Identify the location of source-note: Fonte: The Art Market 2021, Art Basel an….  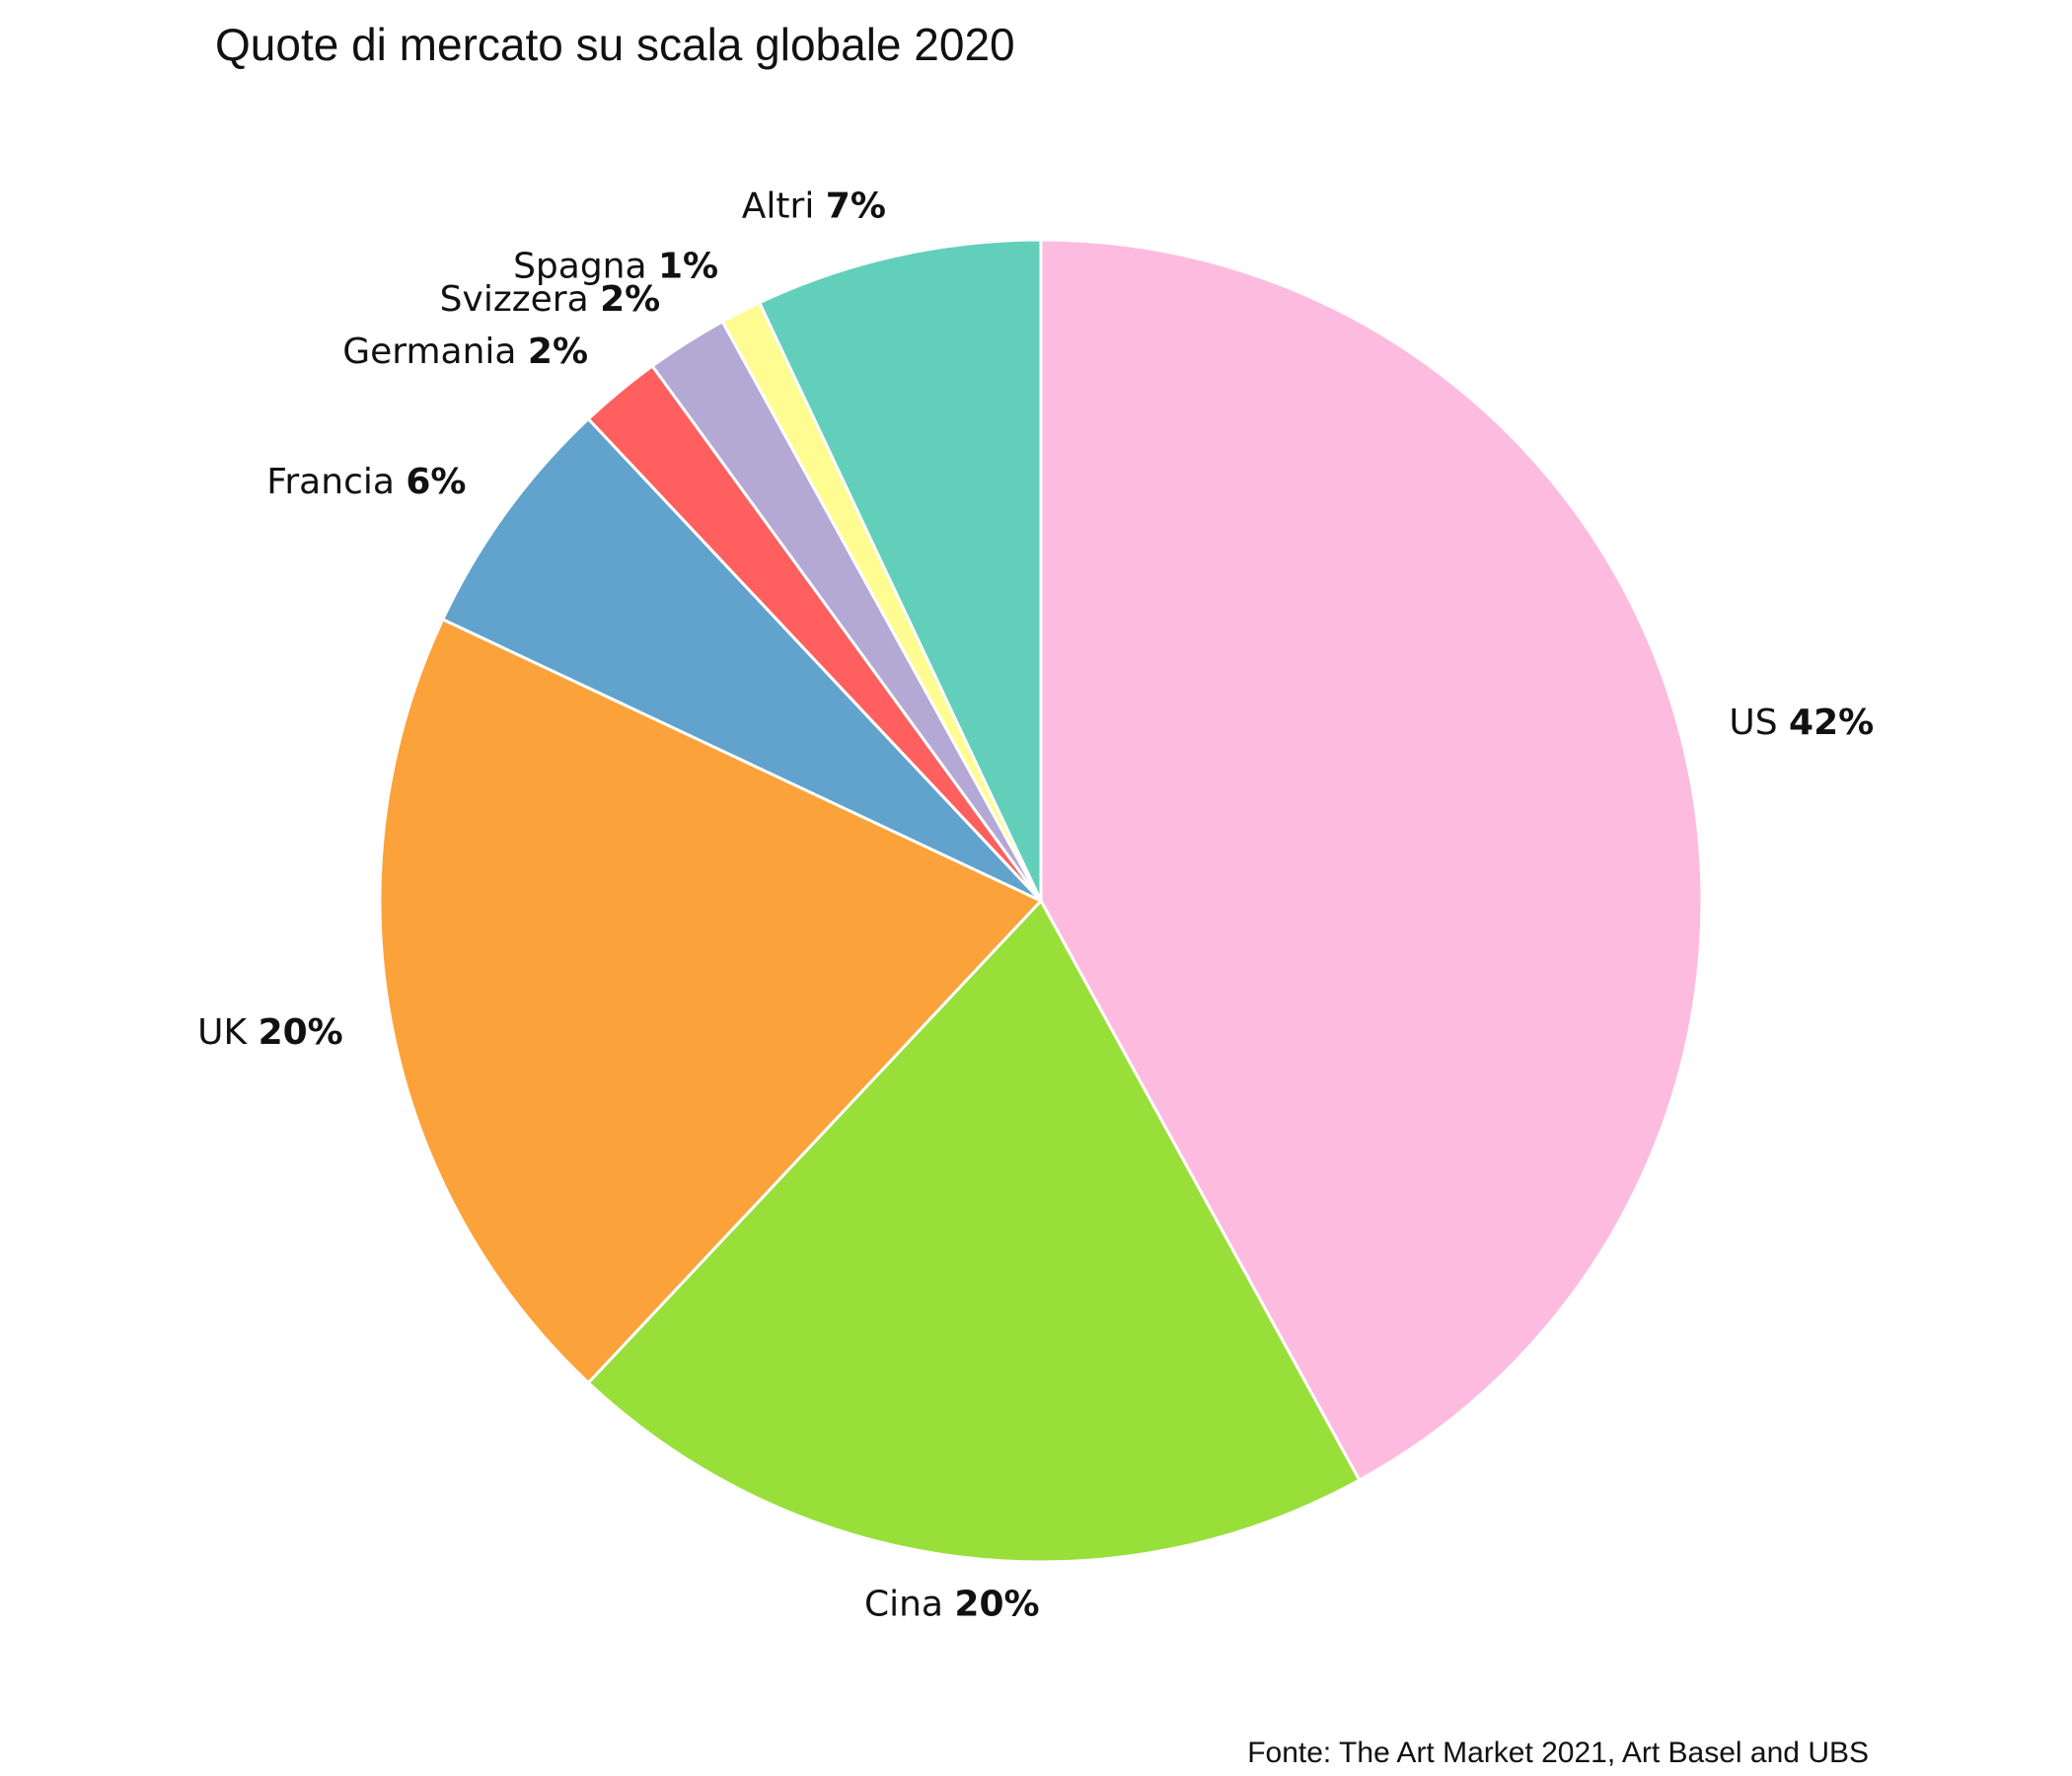
(1558, 1753).